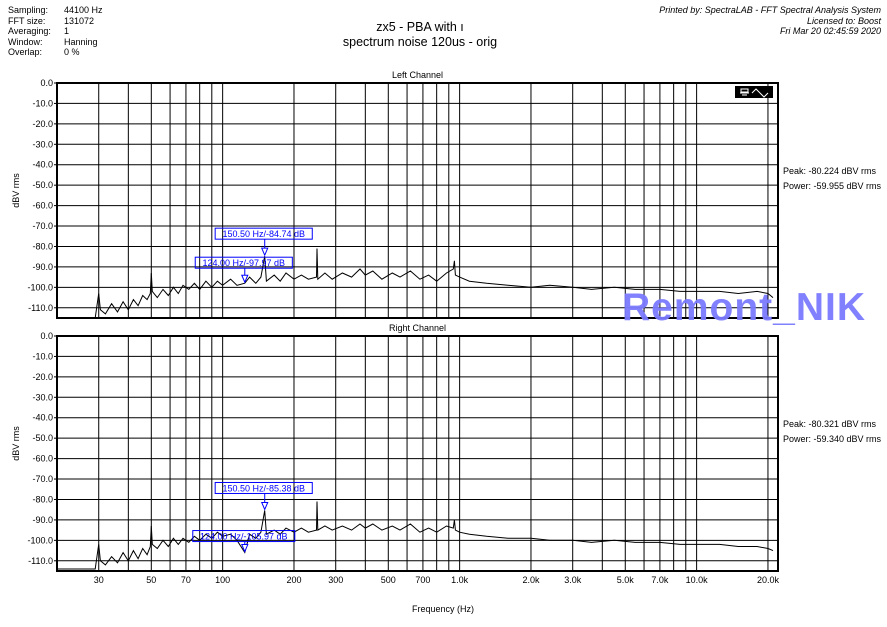 The height and width of the screenshot is (627, 887). Describe the element at coordinates (460, 580) in the screenshot. I see `x-tick-label: 1.0k` at that location.